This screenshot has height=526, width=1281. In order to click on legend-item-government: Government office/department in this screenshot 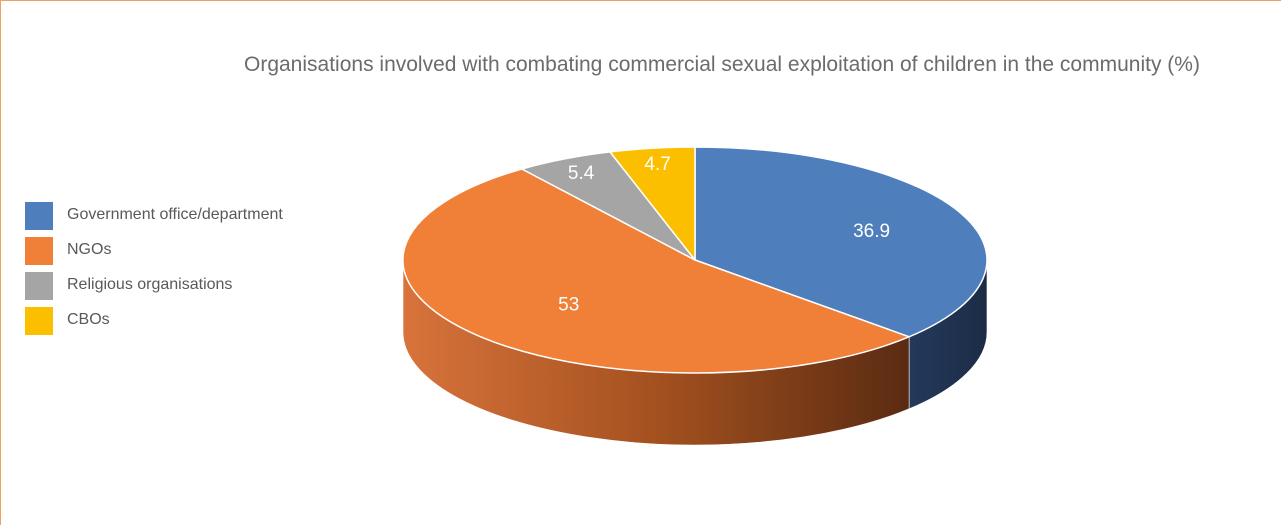, I will do `click(185, 219)`.